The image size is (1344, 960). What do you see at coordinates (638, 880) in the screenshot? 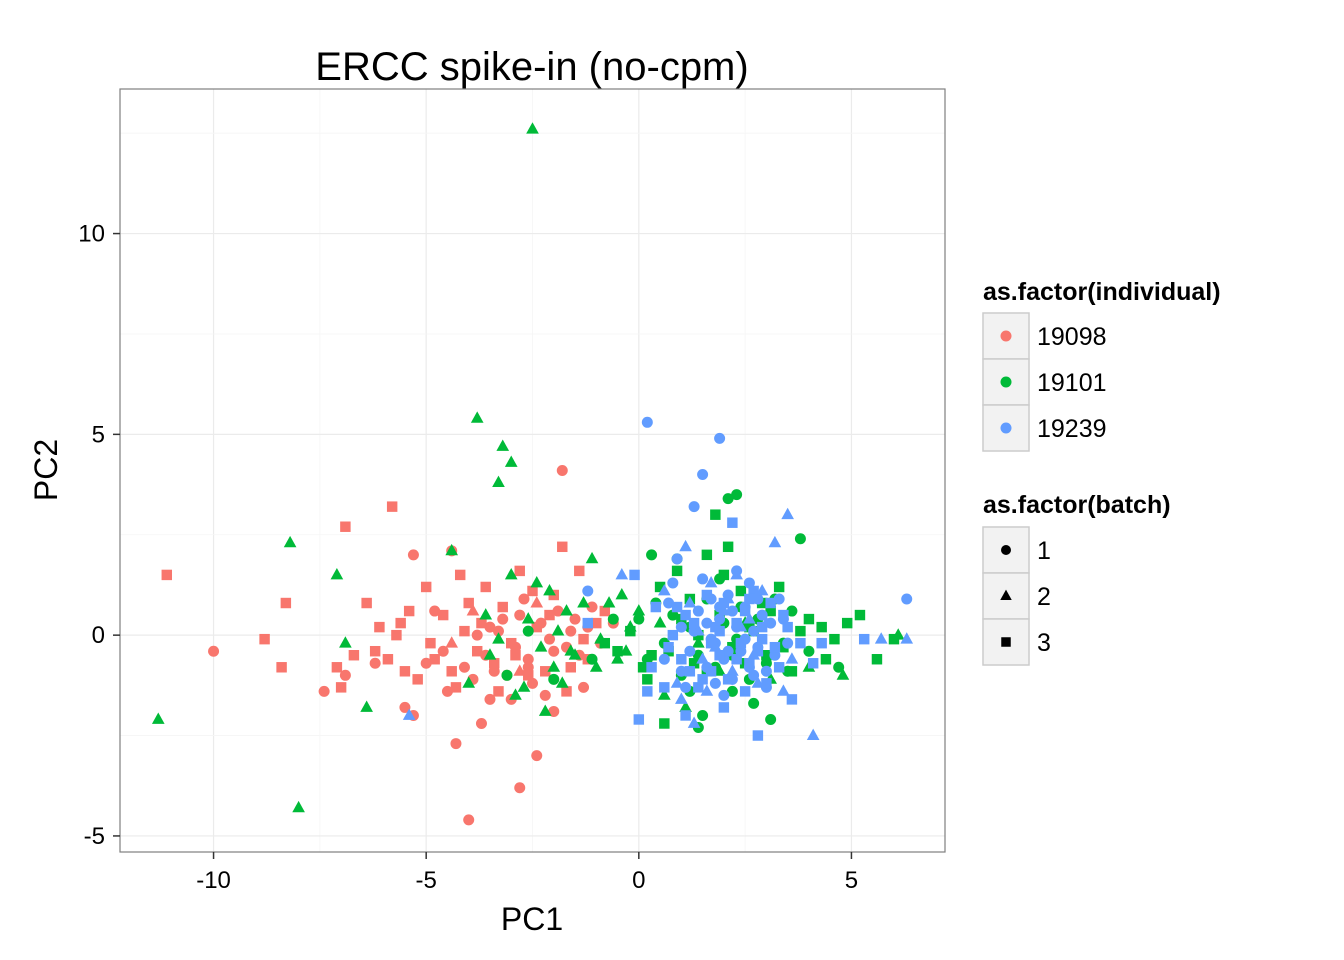
I see `x-tick-label: 0` at bounding box center [638, 880].